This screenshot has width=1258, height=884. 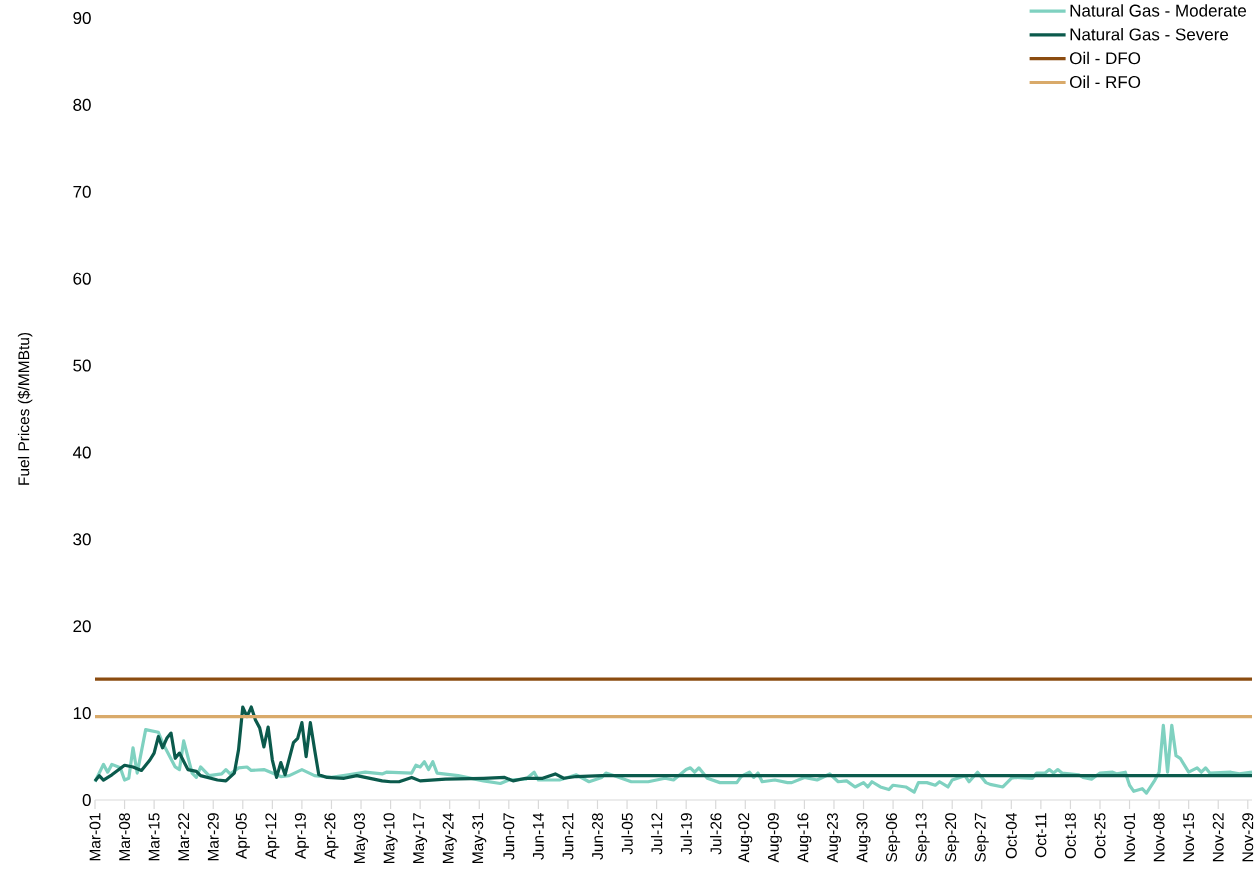 What do you see at coordinates (538, 836) in the screenshot?
I see `x-tick-label: Jun-14` at bounding box center [538, 836].